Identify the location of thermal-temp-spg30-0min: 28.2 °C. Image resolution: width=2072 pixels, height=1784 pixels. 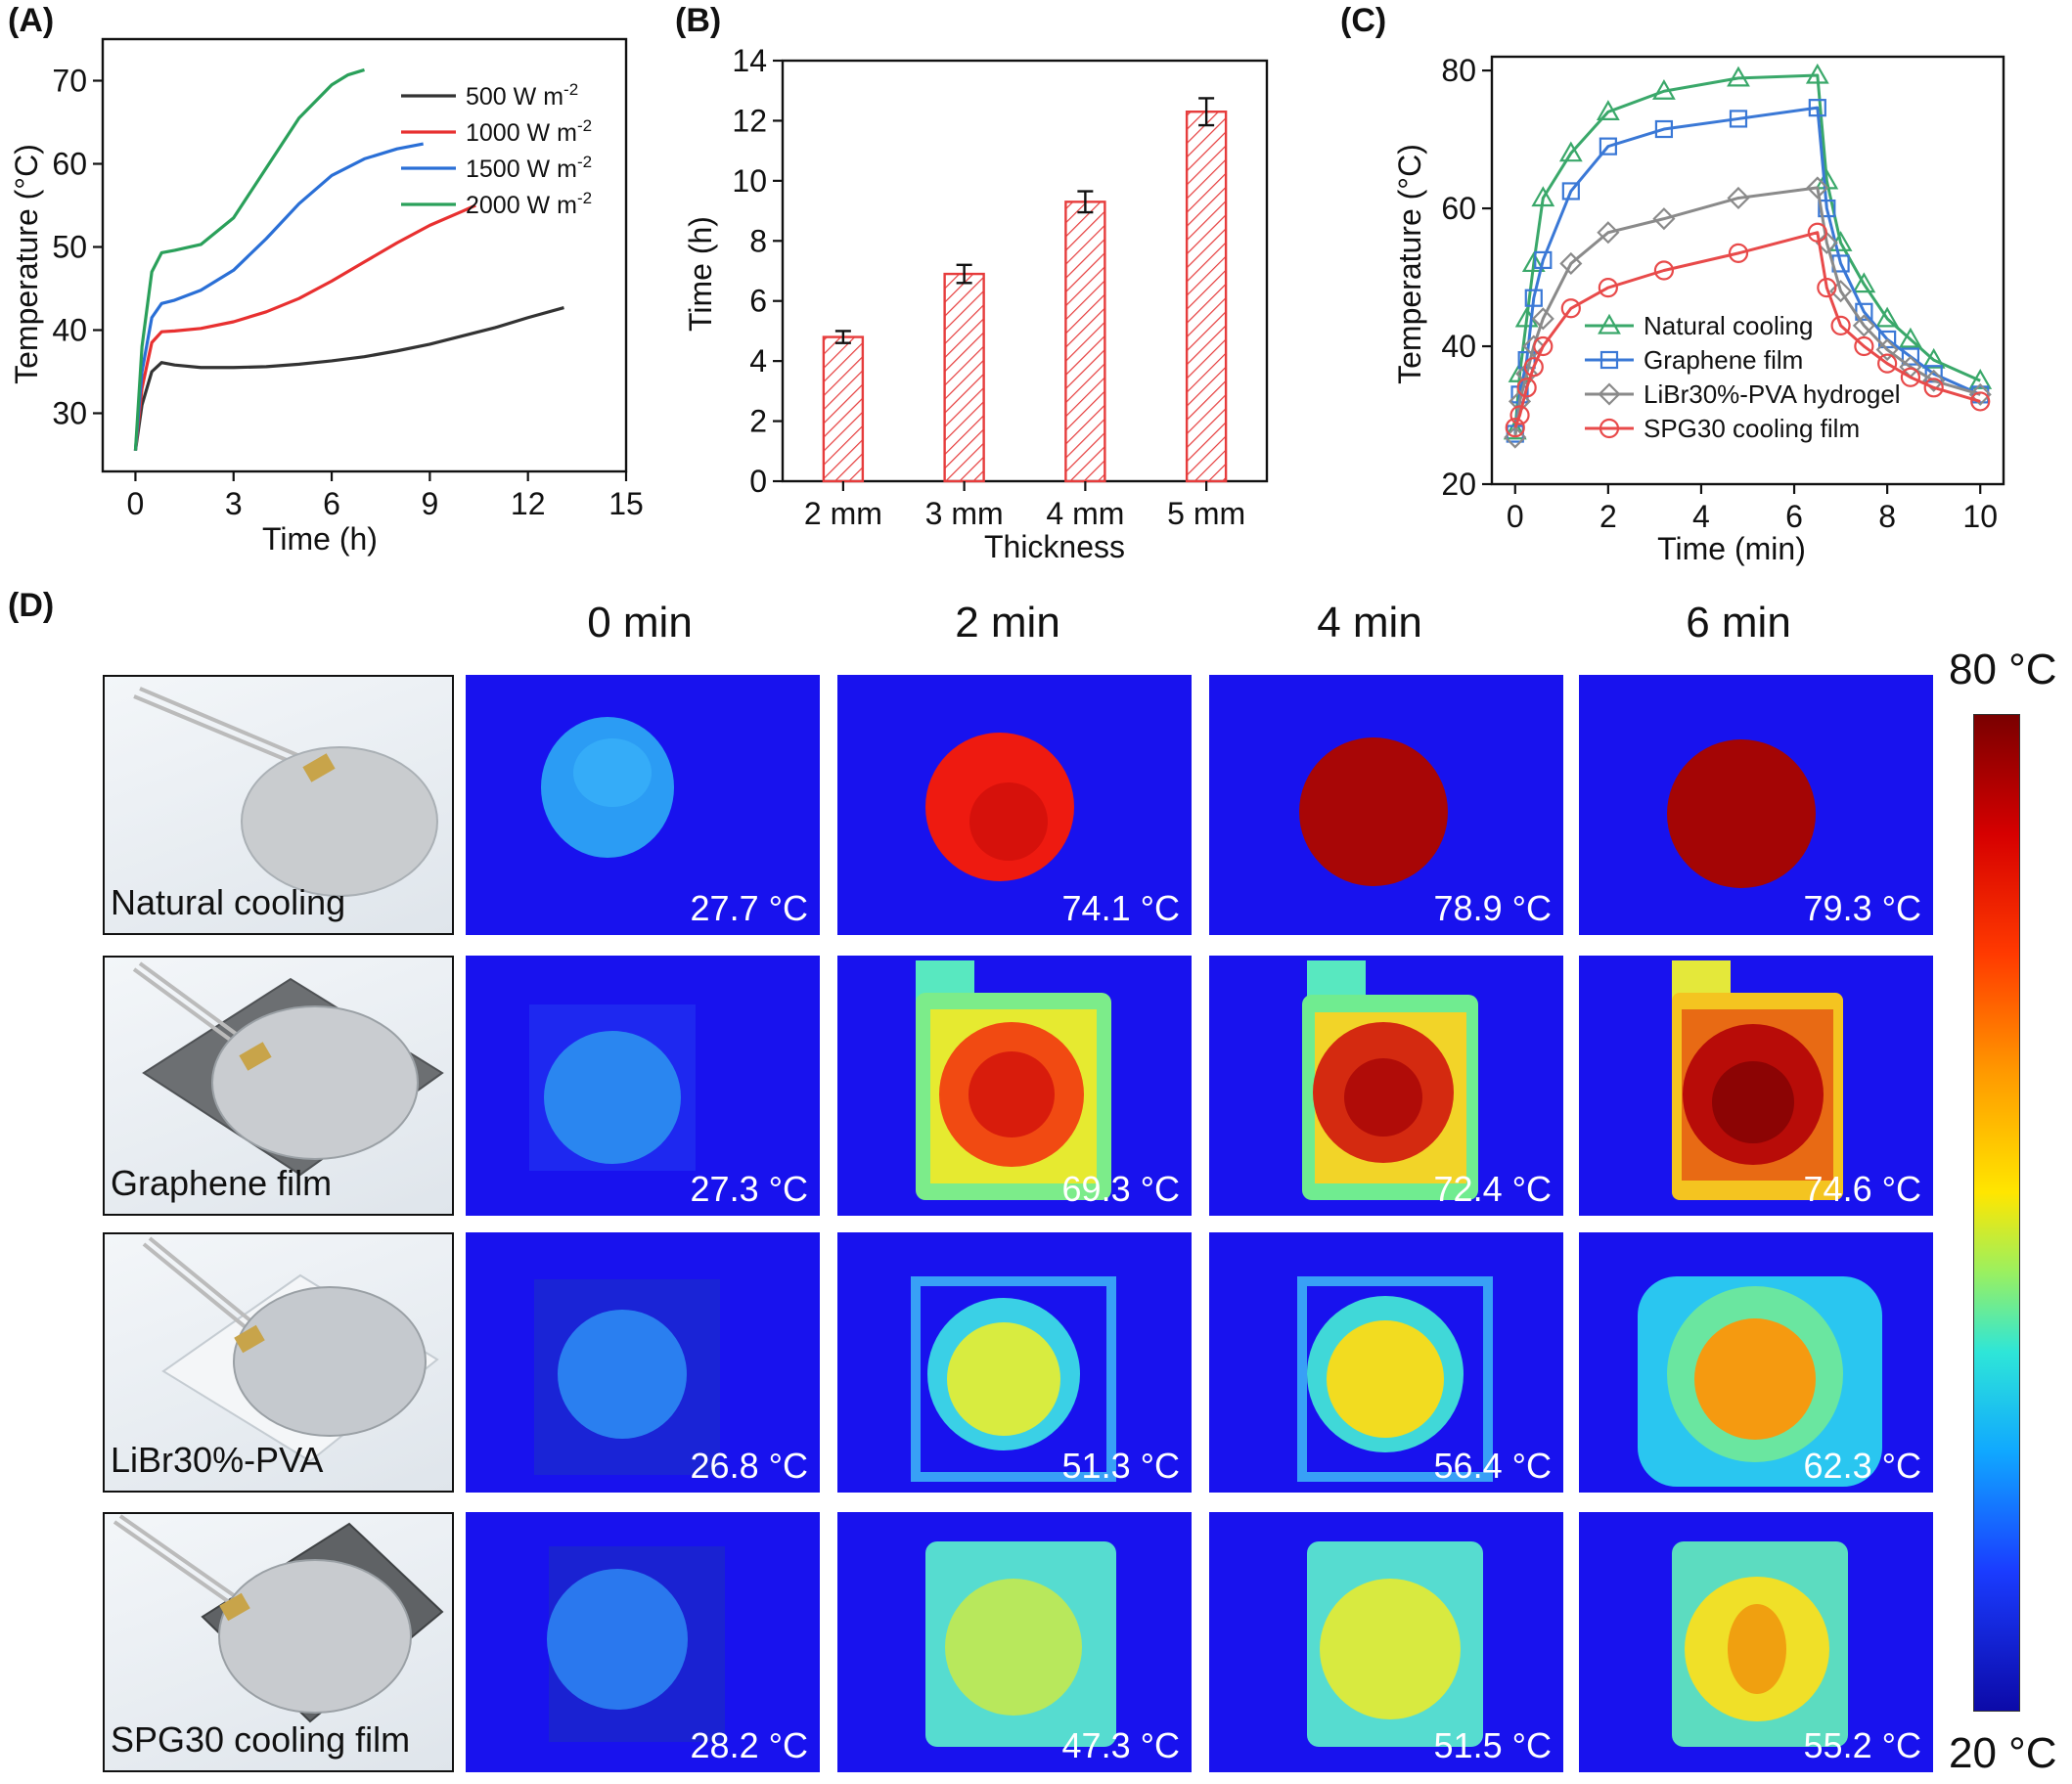
(749, 1745).